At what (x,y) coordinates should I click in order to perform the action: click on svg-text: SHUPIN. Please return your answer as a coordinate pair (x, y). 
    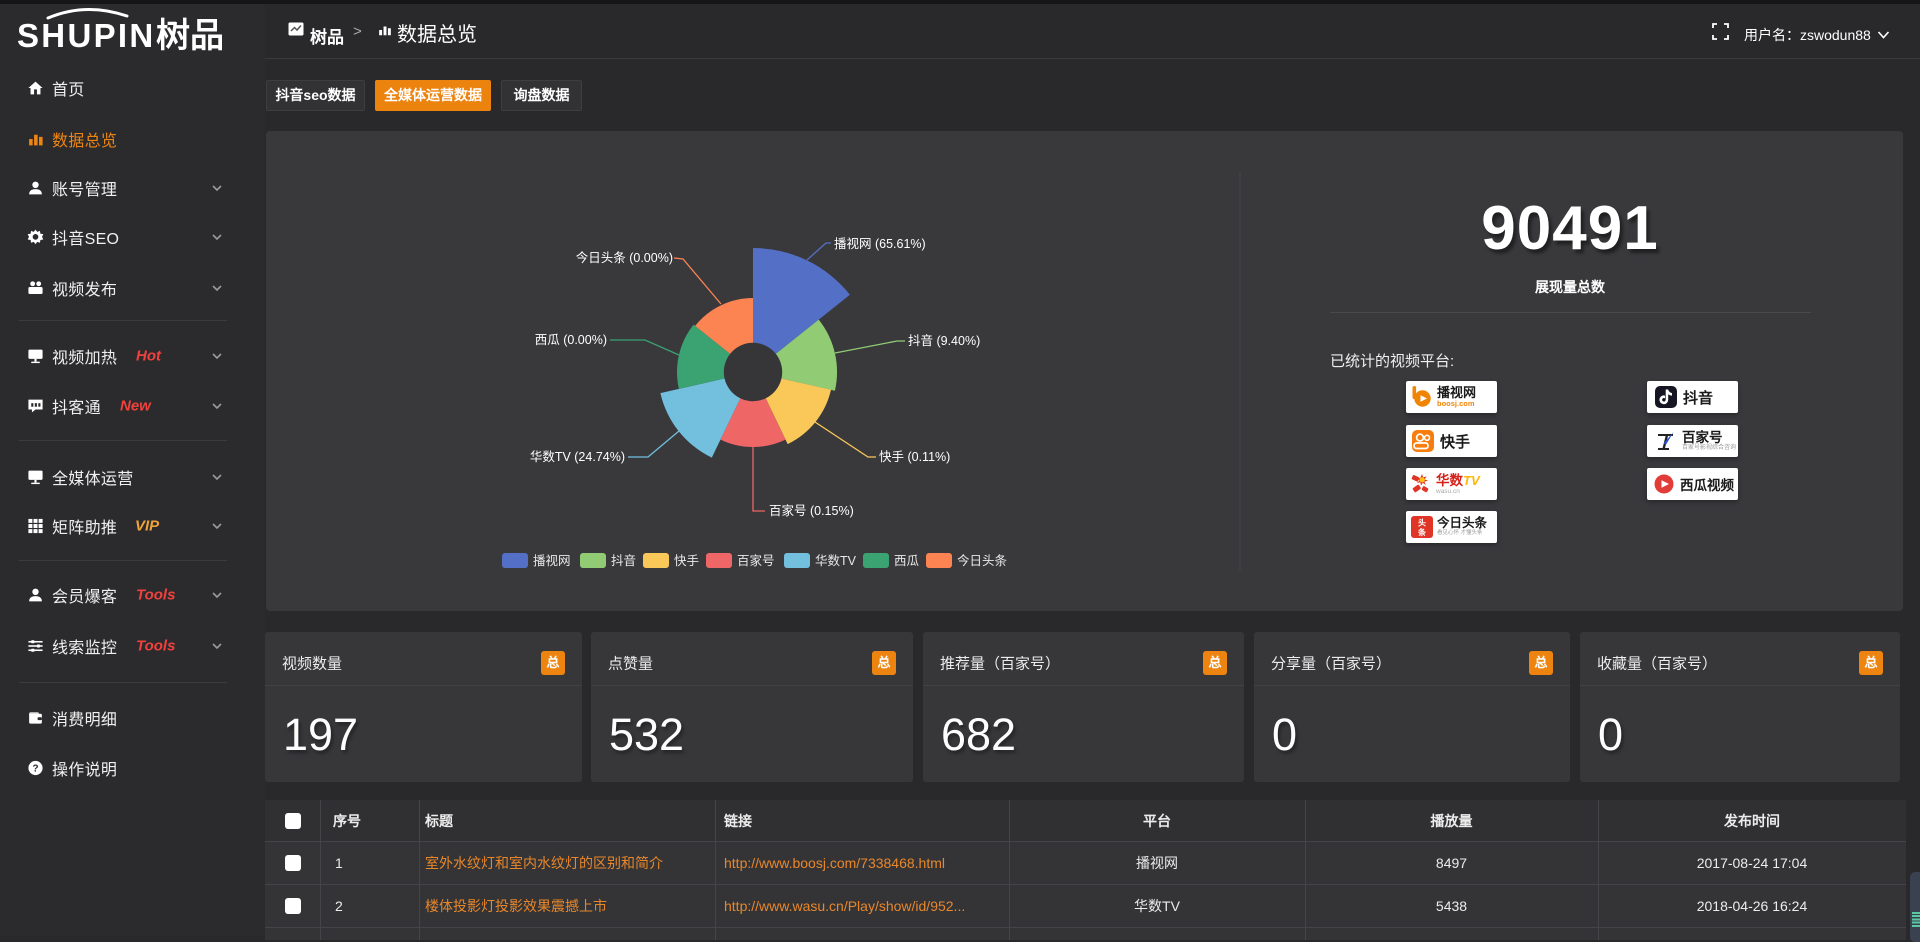
    Looking at the image, I should click on (86, 35).